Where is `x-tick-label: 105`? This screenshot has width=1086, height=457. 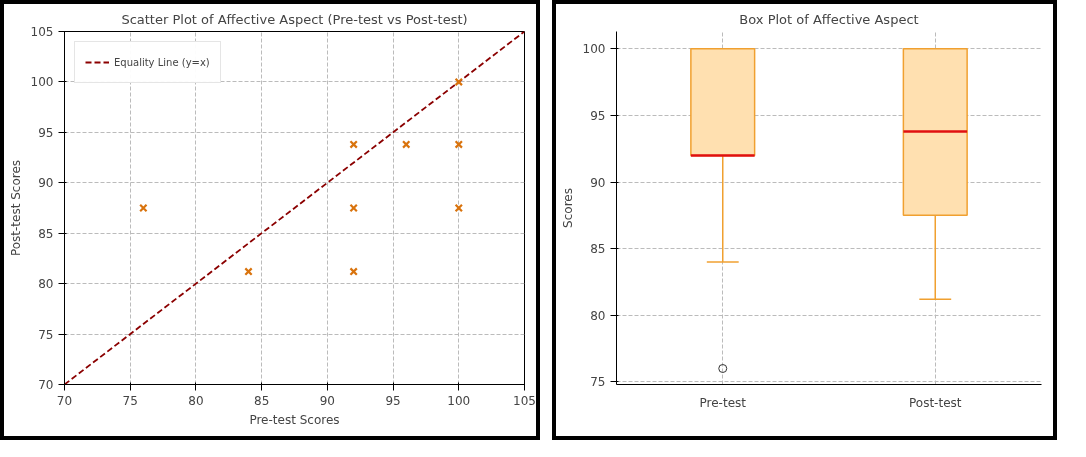
x-tick-label: 105 is located at coordinates (524, 400).